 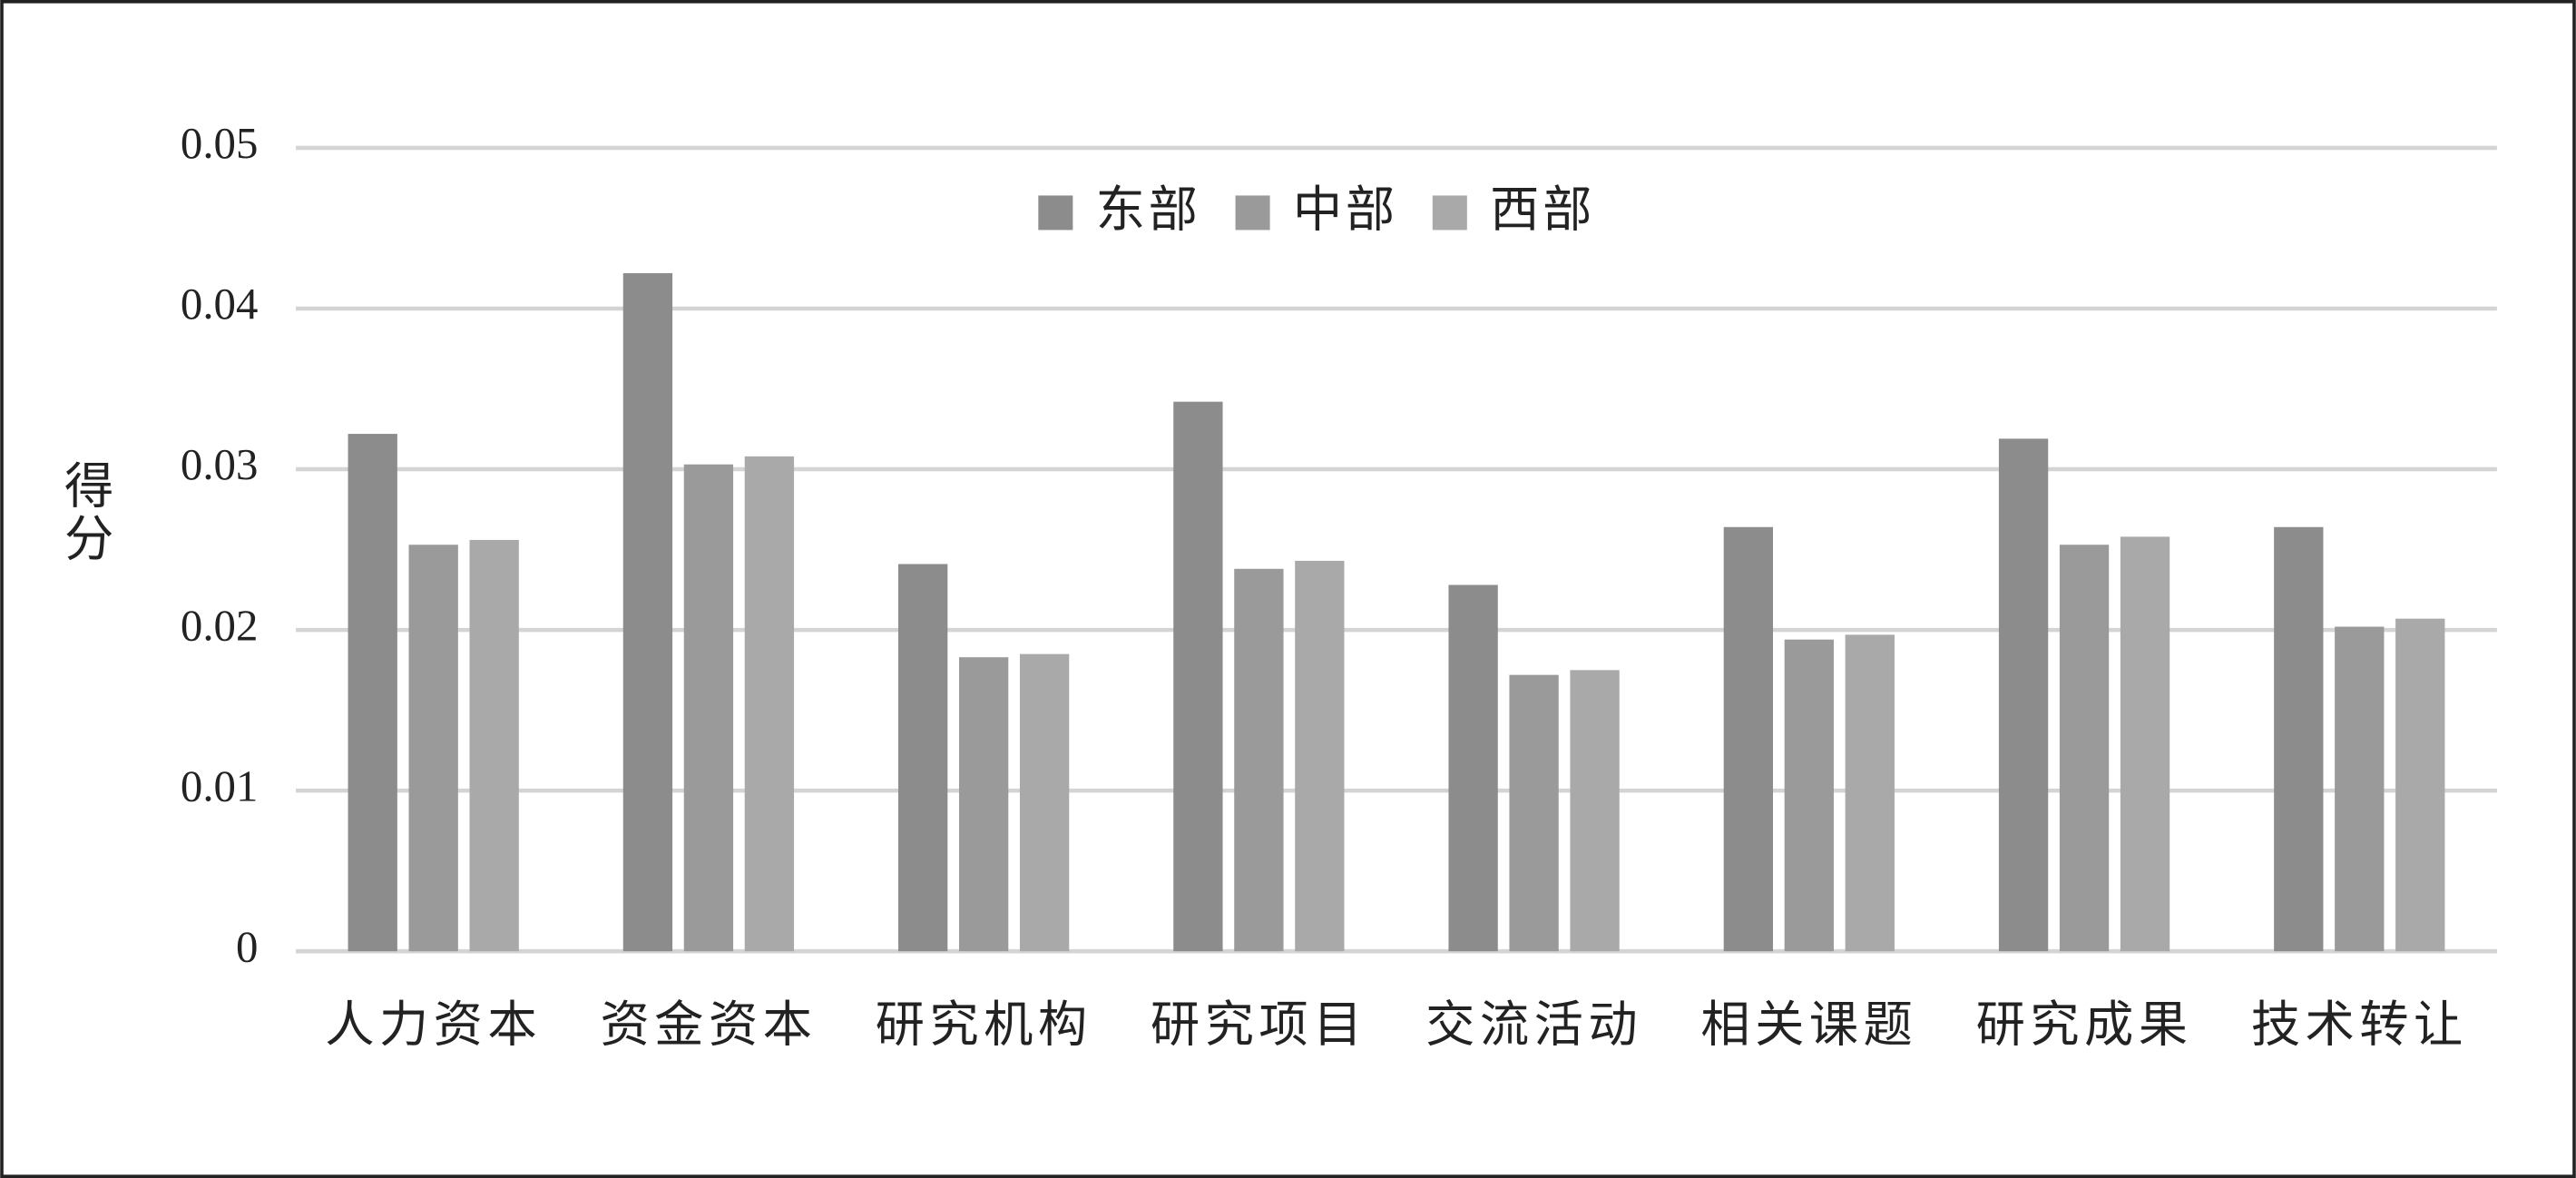 What do you see at coordinates (984, 1025) in the screenshot?
I see `x-tick-label: 研究机构` at bounding box center [984, 1025].